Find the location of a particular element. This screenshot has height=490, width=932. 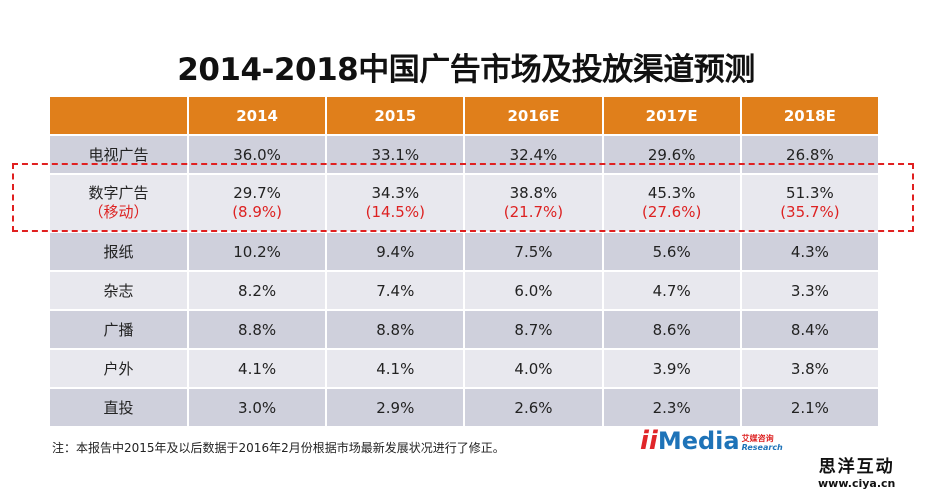

table-cell: 8.2% is located at coordinates (257, 290).